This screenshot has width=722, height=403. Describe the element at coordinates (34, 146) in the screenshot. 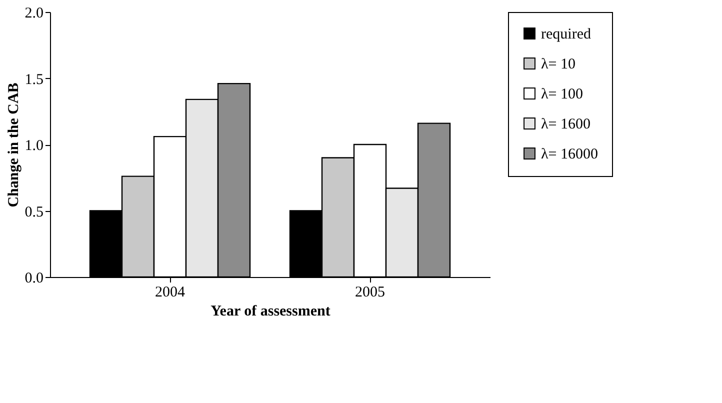

I see `y-tick-label: 1.0` at that location.